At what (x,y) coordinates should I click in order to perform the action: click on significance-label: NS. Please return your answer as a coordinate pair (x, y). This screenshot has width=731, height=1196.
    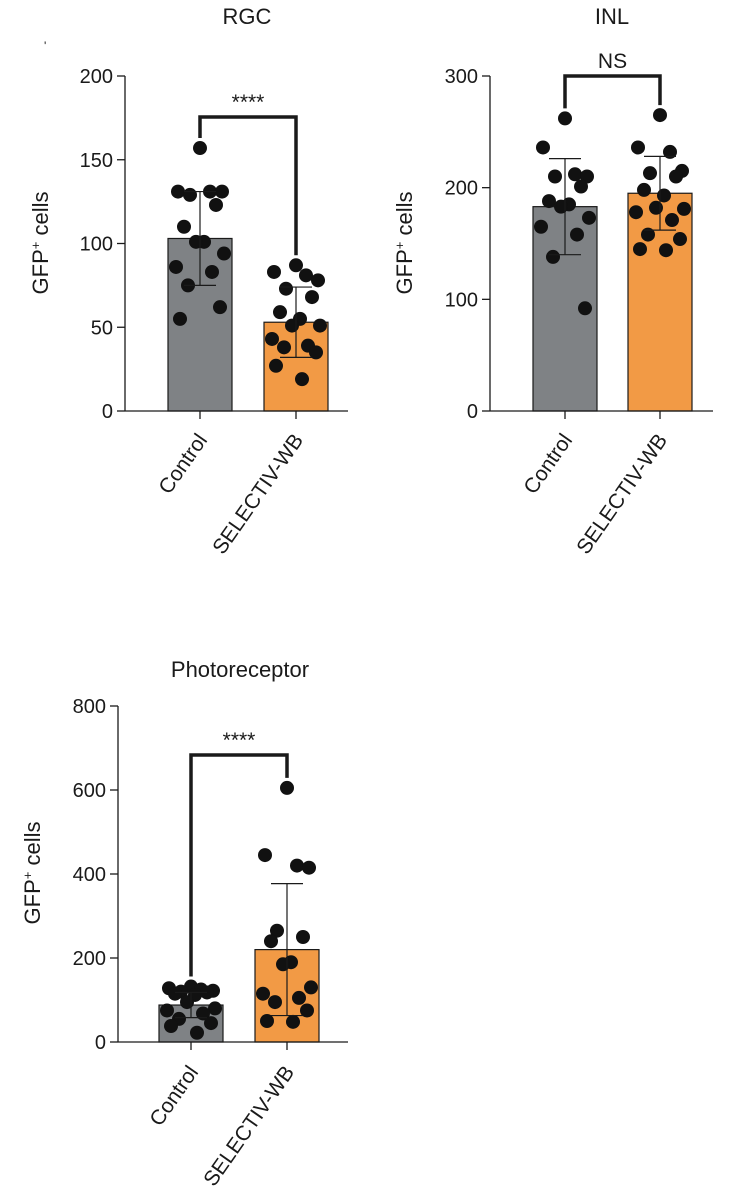
    Looking at the image, I should click on (612, 61).